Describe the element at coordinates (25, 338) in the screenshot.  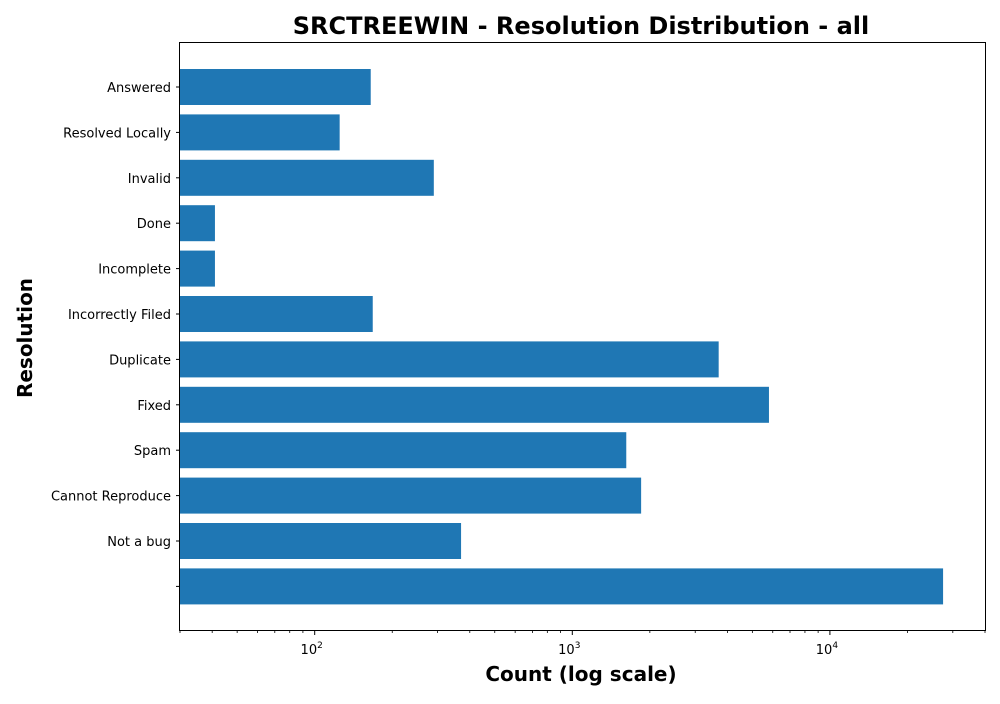
I see `y-axis-label: Resolution` at that location.